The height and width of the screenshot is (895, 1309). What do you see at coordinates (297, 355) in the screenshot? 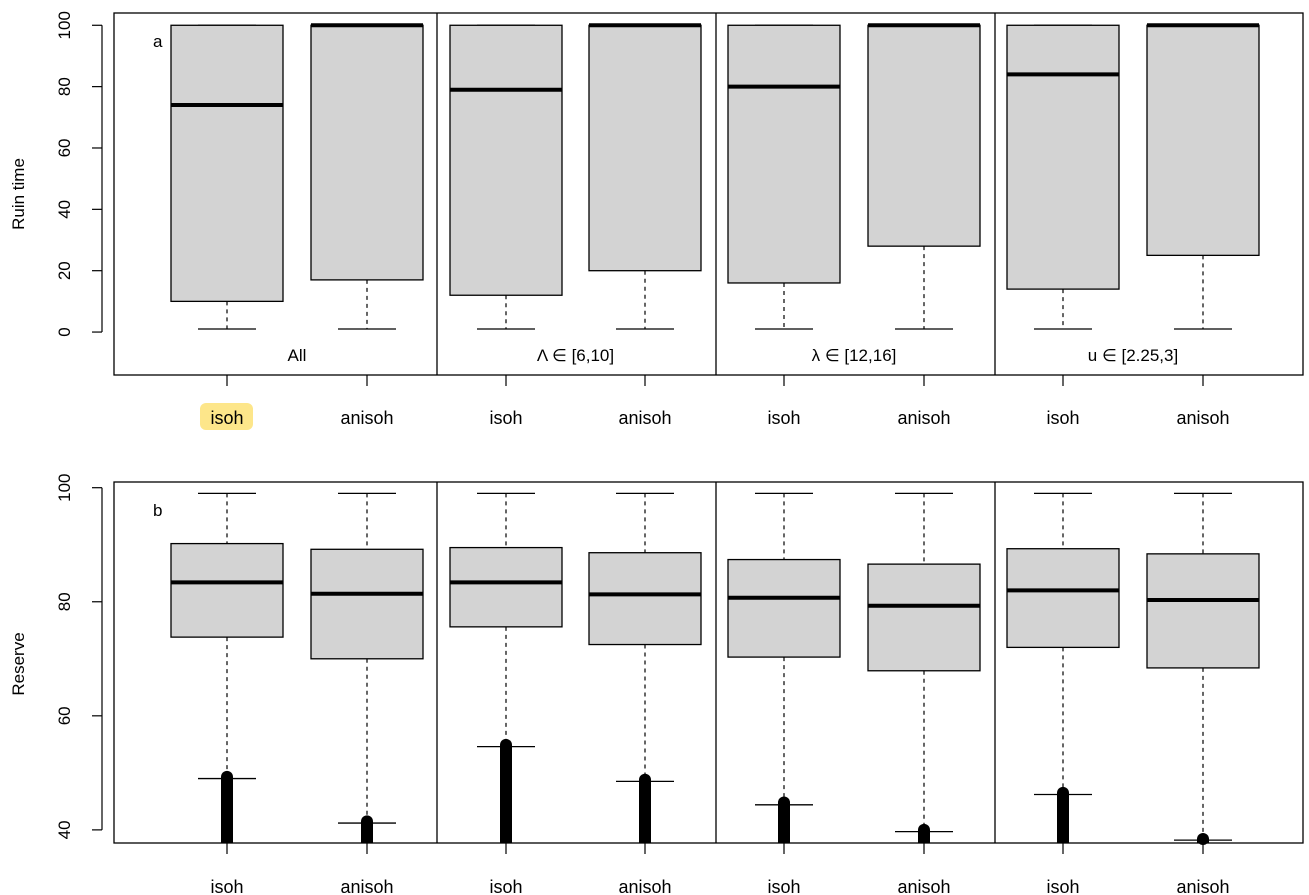
I see `group-label: All` at bounding box center [297, 355].